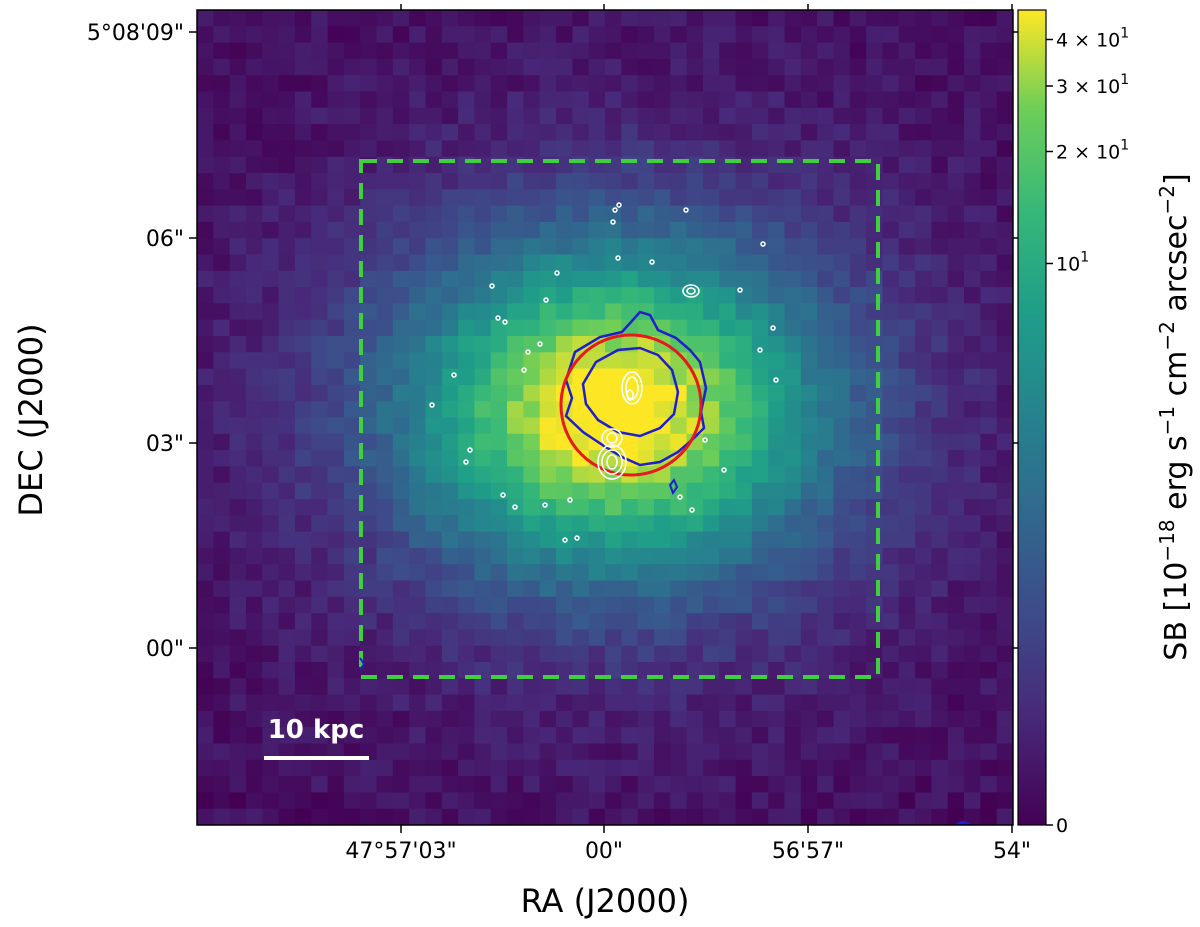 The width and height of the screenshot is (1200, 927). I want to click on scale-bar: 10 kpc, so click(316, 737).